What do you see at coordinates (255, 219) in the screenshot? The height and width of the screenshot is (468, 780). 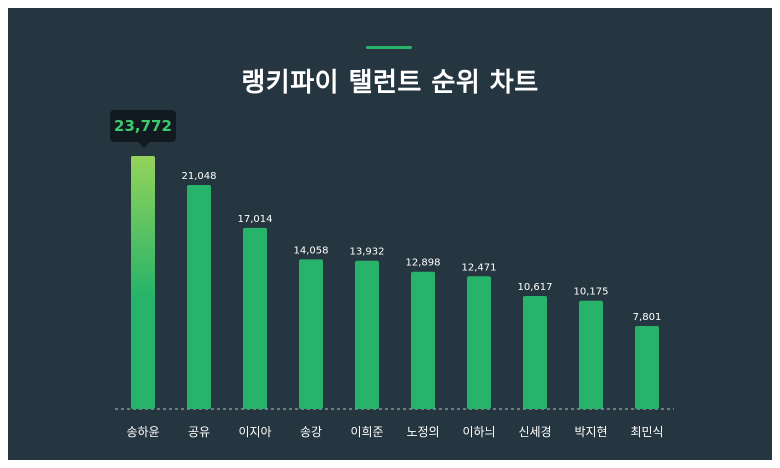 I see `value-label-2: 17,014` at bounding box center [255, 219].